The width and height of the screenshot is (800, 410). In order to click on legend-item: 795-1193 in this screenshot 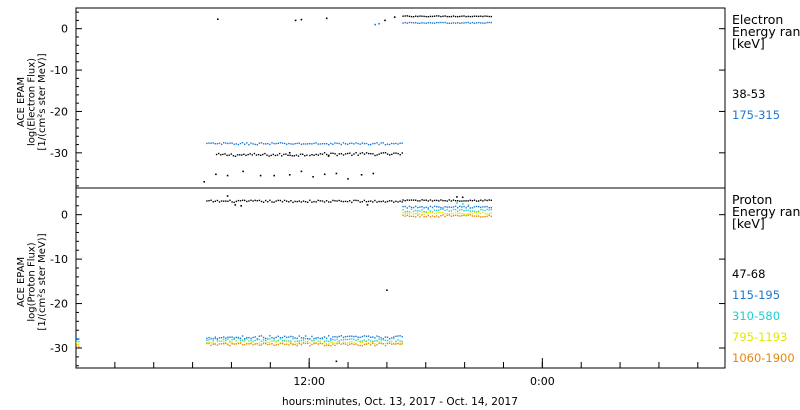, I will do `click(759, 337)`.